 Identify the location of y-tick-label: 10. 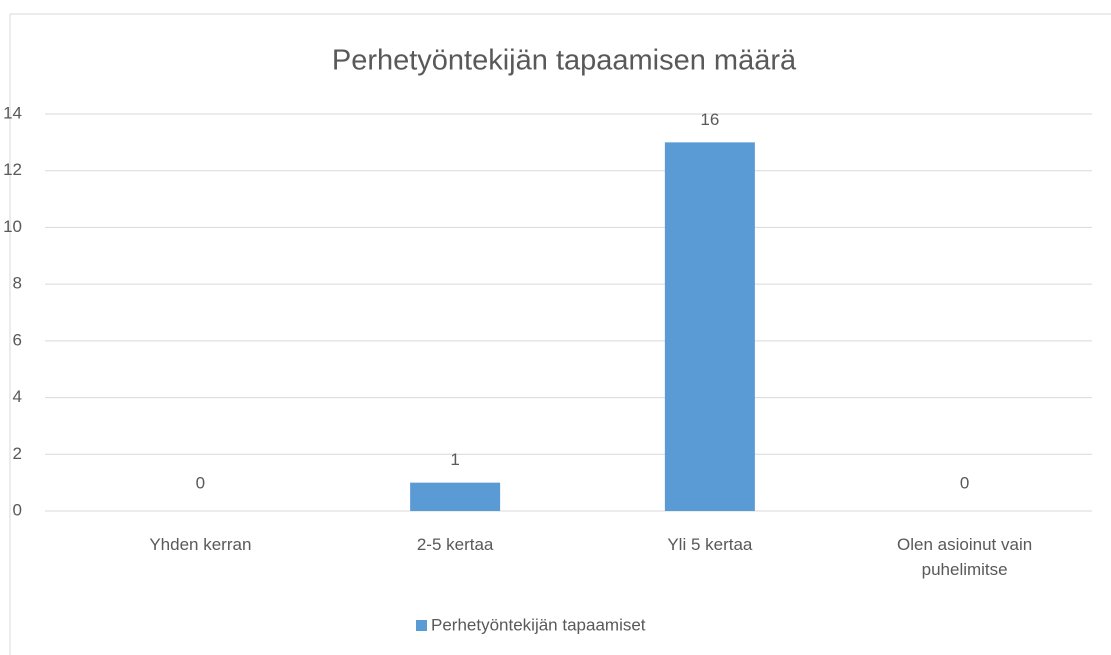
(12, 226).